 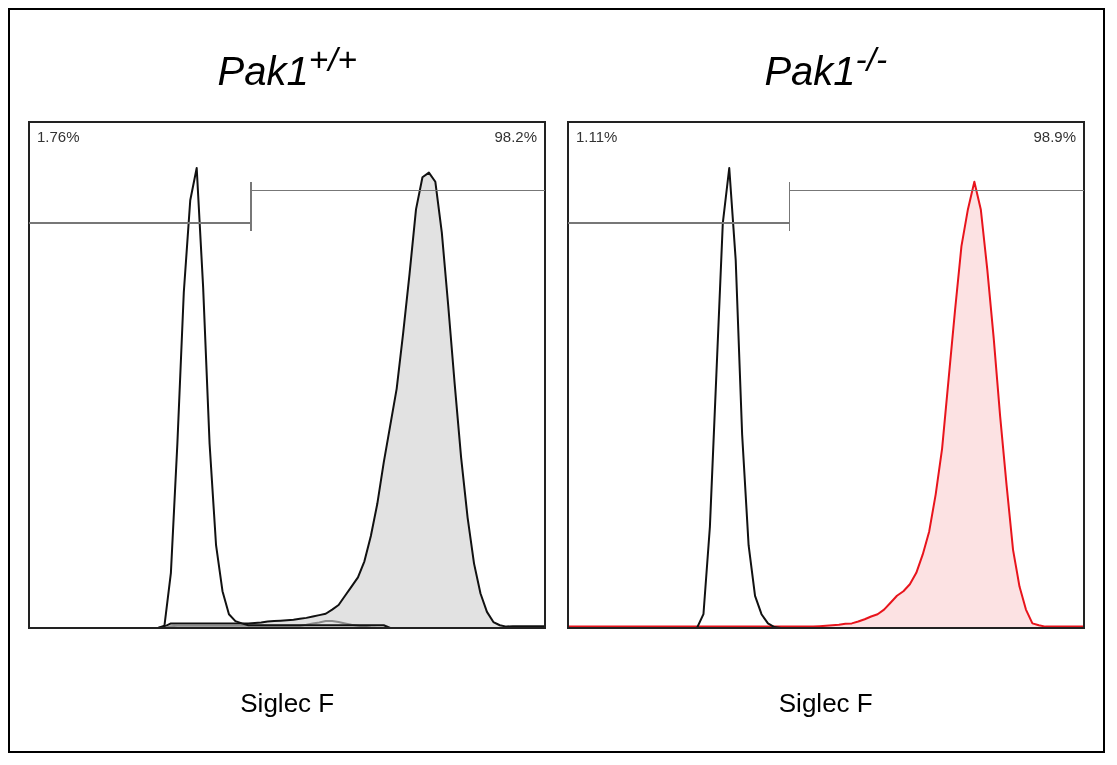 I want to click on chart-title: Pak1$^{+/+}$, so click(x=287, y=68).